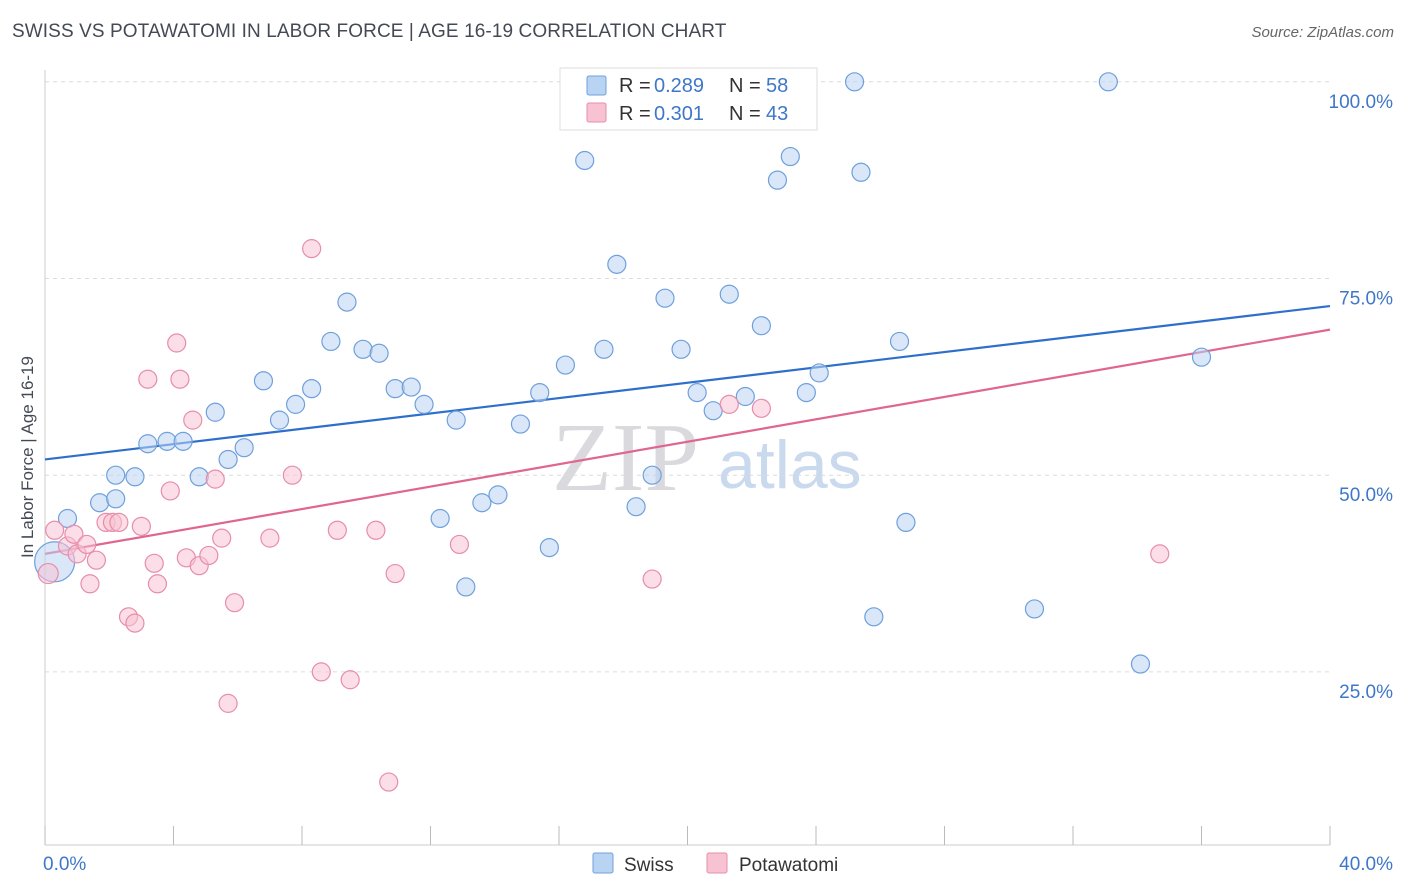 This screenshot has width=1406, height=892. I want to click on watermark-atlas: atlas, so click(790, 465).